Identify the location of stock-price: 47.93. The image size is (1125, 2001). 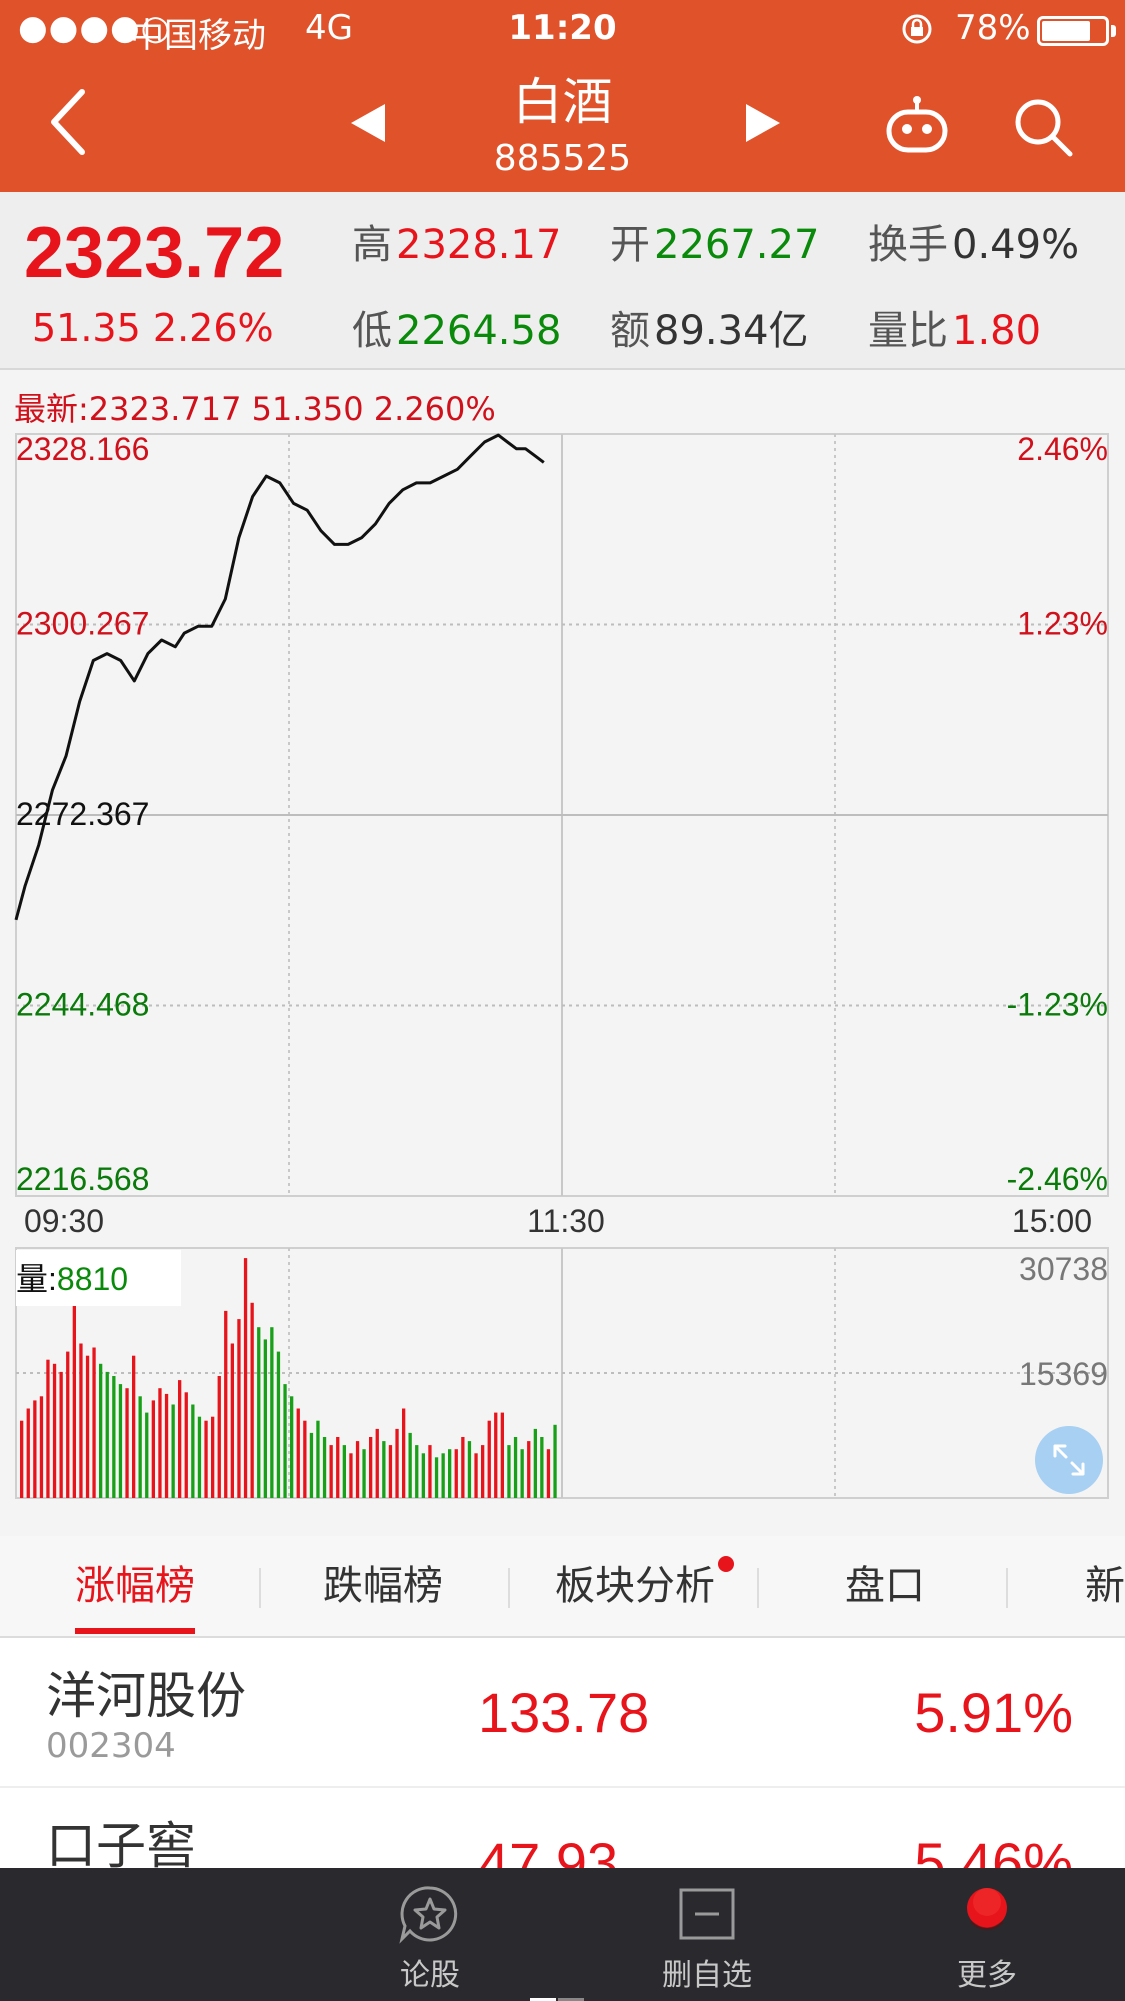
(548, 1849).